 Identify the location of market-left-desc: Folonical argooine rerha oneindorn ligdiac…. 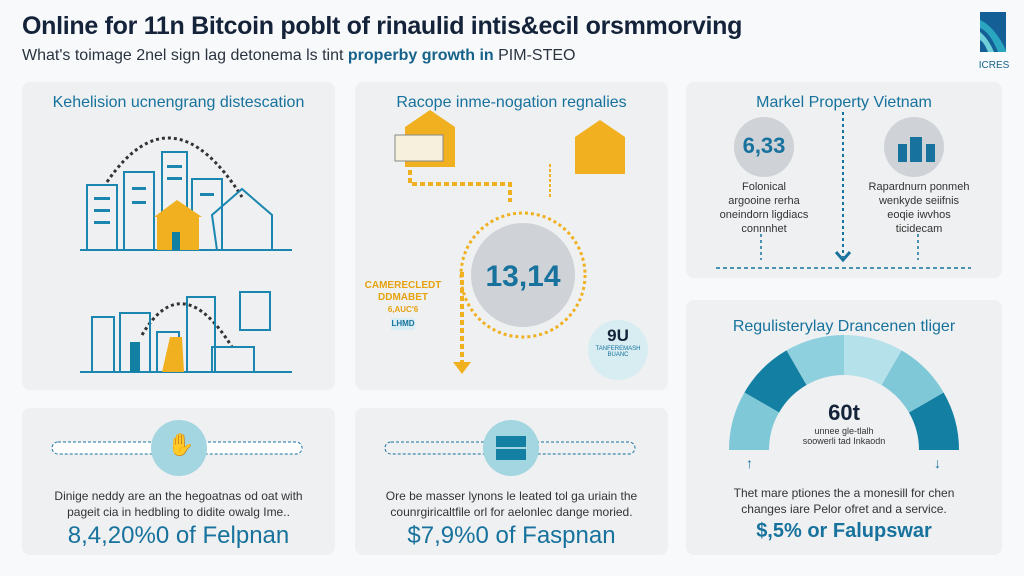
(764, 208).